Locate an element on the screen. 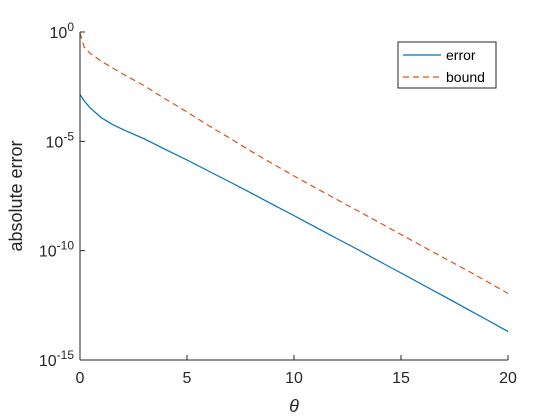  y-tick-label: 10⁻⁵ is located at coordinates (60, 140).